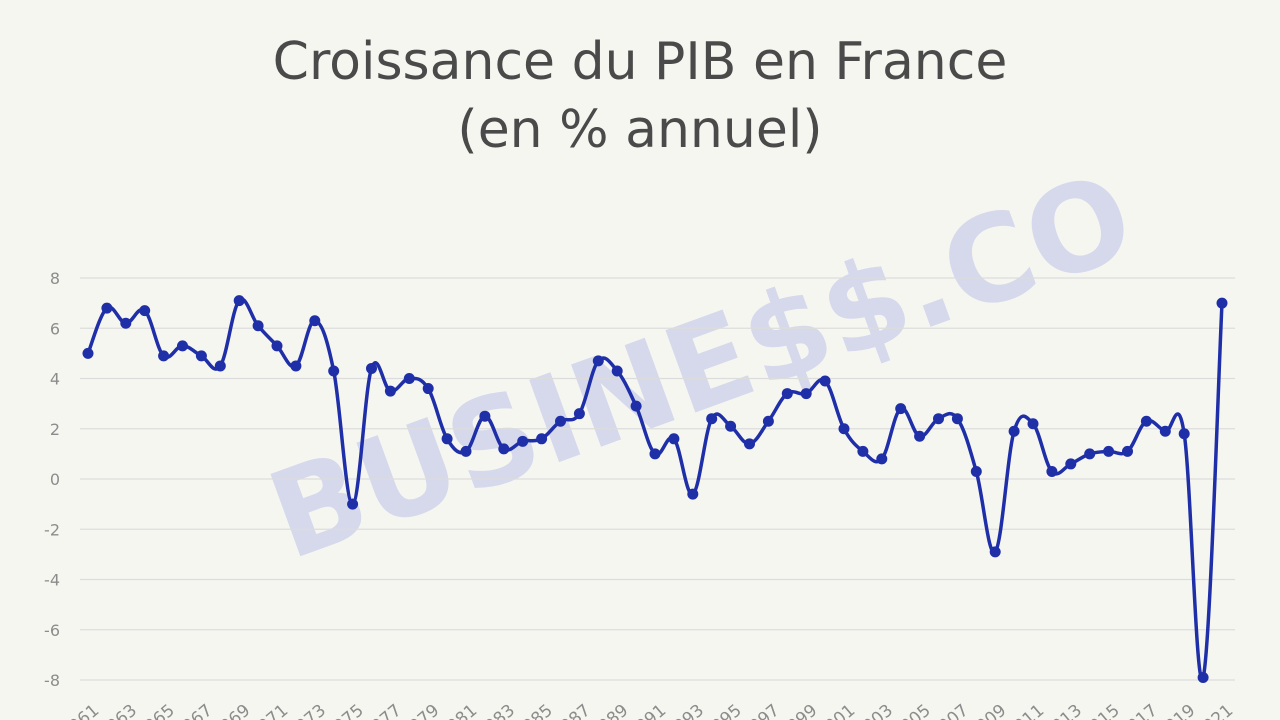  What do you see at coordinates (239, 301) in the screenshot?
I see `data-point-1969` at bounding box center [239, 301].